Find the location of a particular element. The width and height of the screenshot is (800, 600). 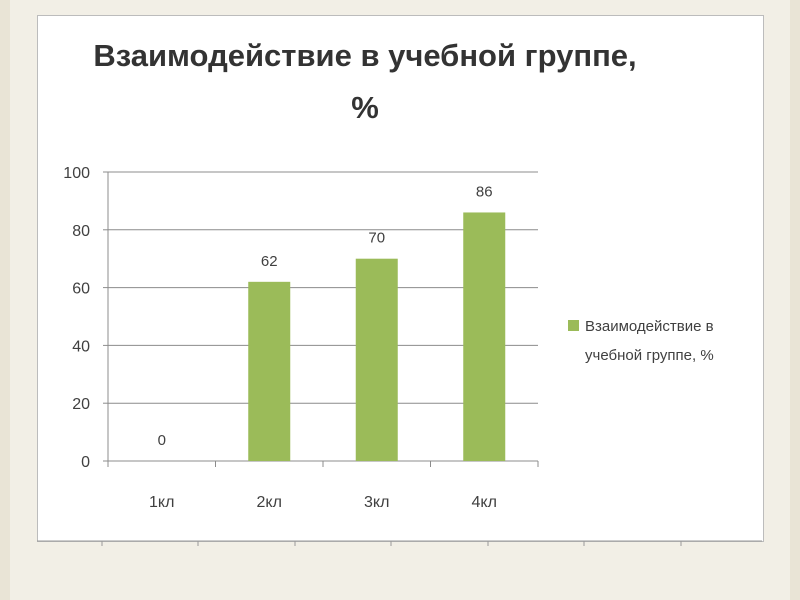

chart-title: Взаимодействие в учебной группе, % is located at coordinates (365, 81).